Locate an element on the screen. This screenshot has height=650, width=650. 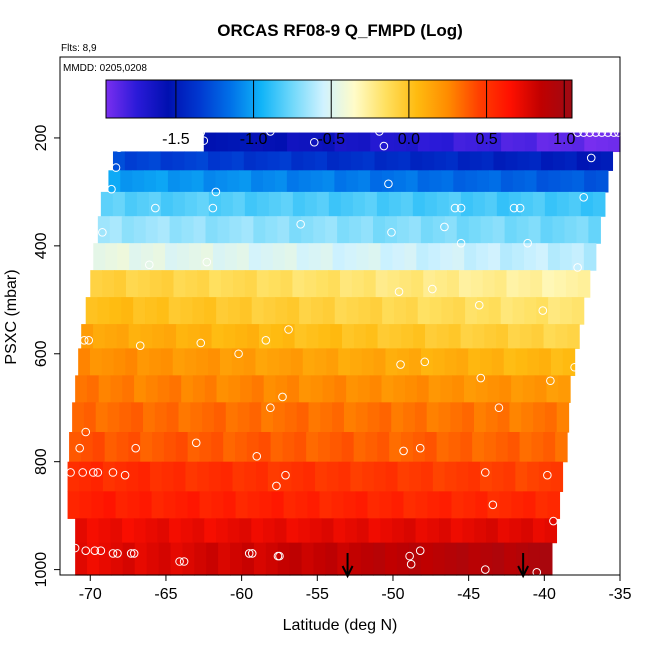
x-tick-label: -65 is located at coordinates (165, 594).